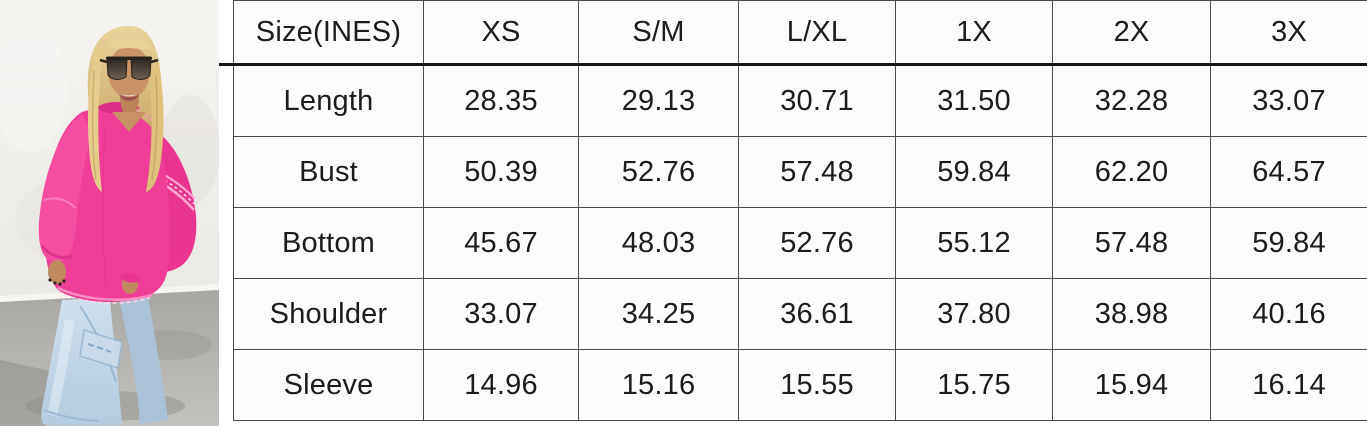 This screenshot has height=426, width=1367. What do you see at coordinates (501, 100) in the screenshot?
I see `table-cell: 28.35` at bounding box center [501, 100].